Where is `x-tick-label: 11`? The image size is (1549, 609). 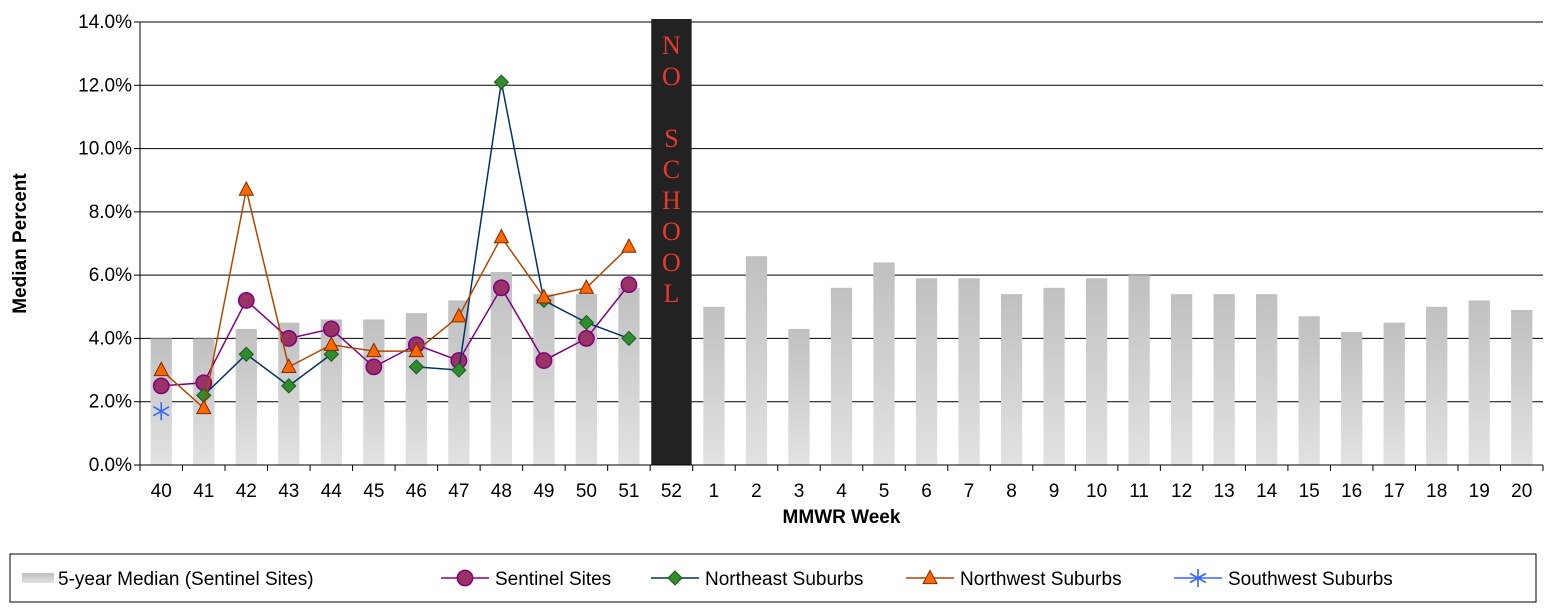
x-tick-label: 11 is located at coordinates (1139, 491).